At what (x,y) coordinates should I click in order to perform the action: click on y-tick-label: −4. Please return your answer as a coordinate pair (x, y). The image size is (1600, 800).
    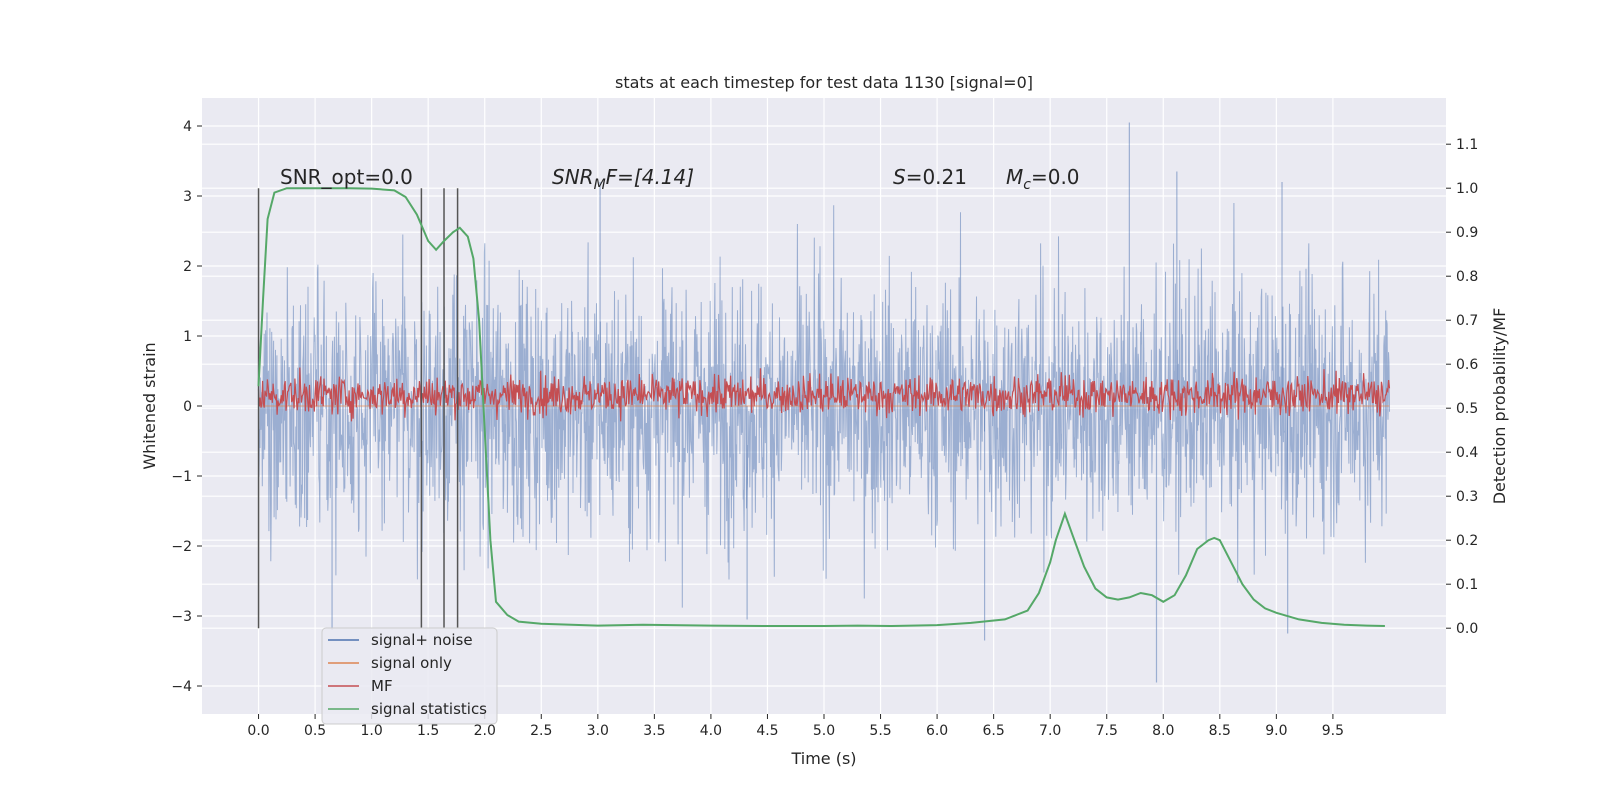
    Looking at the image, I should click on (181, 687).